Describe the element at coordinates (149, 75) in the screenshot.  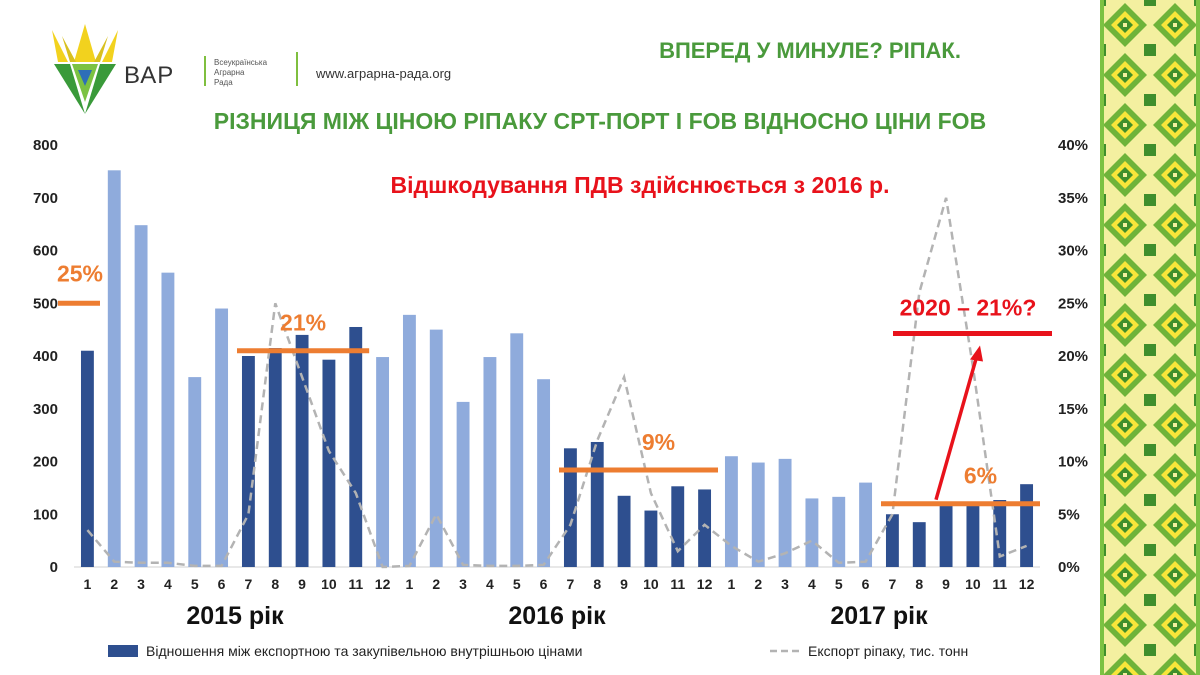
I see `logo-text: ВАР` at that location.